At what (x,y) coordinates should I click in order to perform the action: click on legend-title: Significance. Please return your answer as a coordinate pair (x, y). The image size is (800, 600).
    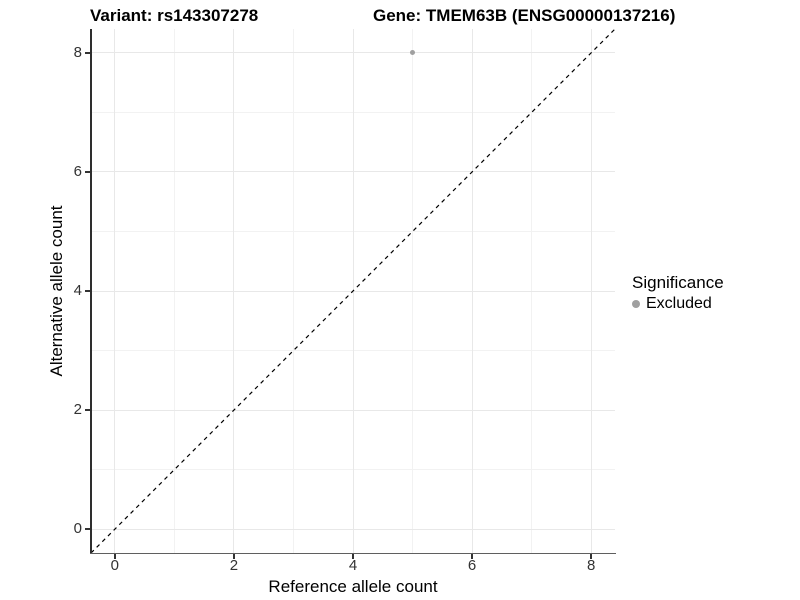
    Looking at the image, I should click on (678, 282).